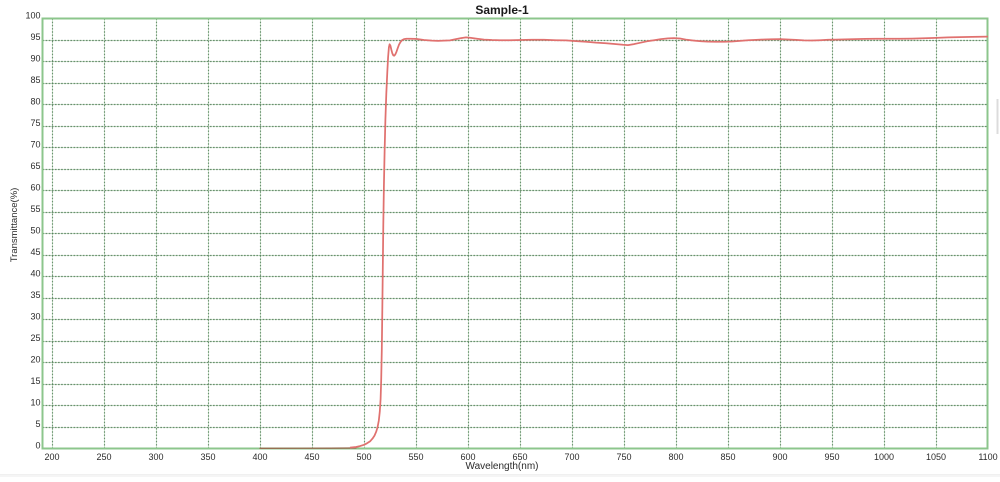 The image size is (1000, 482). Describe the element at coordinates (37, 446) in the screenshot. I see `svg-text: 0` at that location.